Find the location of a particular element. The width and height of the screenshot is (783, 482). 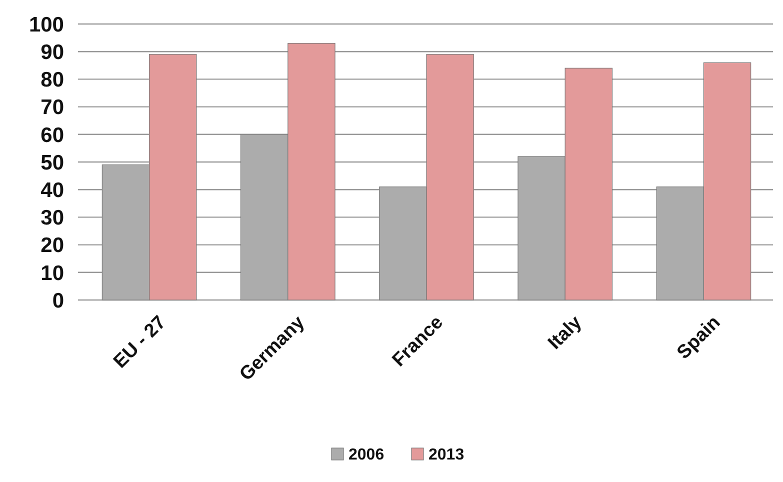

y-tick-label: 60 is located at coordinates (52, 135).